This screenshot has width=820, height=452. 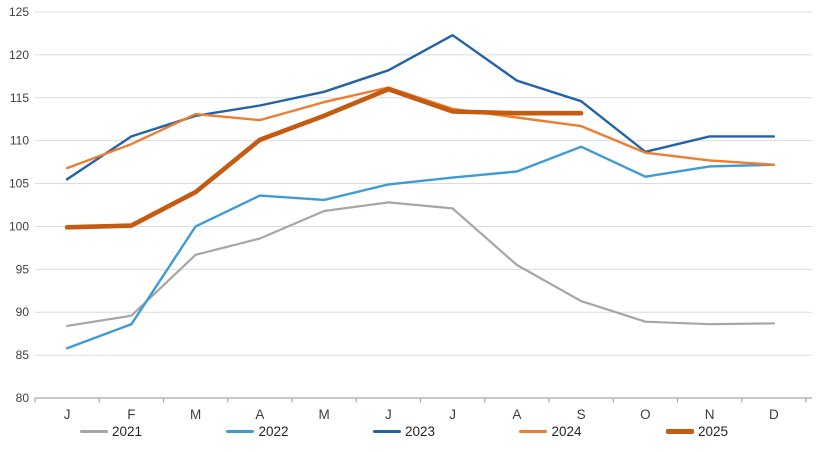 I want to click on x-axis-month-label: S, so click(x=581, y=414).